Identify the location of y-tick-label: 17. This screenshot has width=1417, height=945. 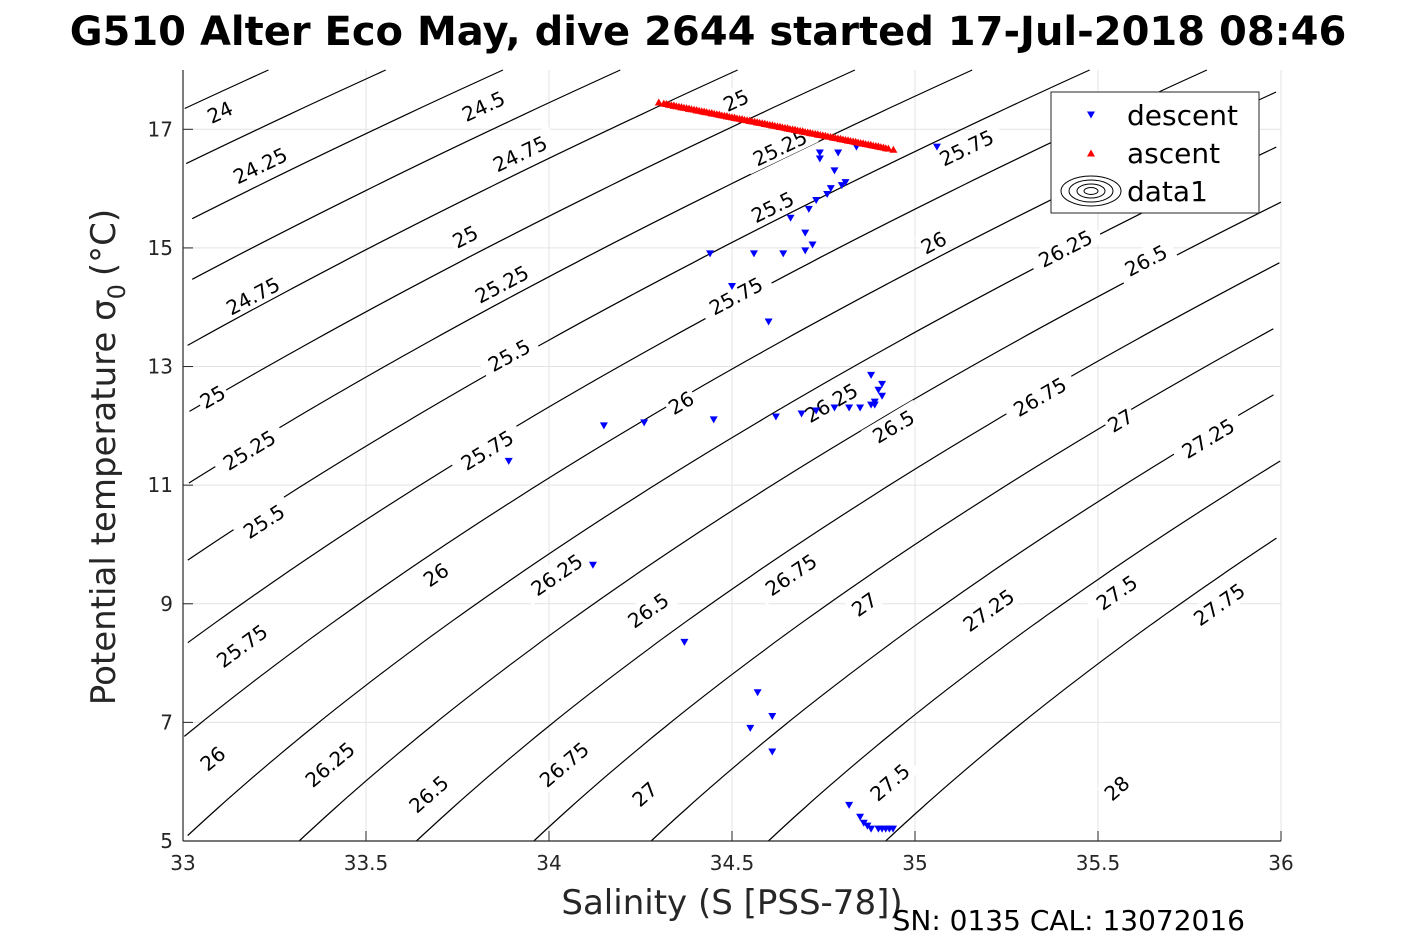
(160, 129).